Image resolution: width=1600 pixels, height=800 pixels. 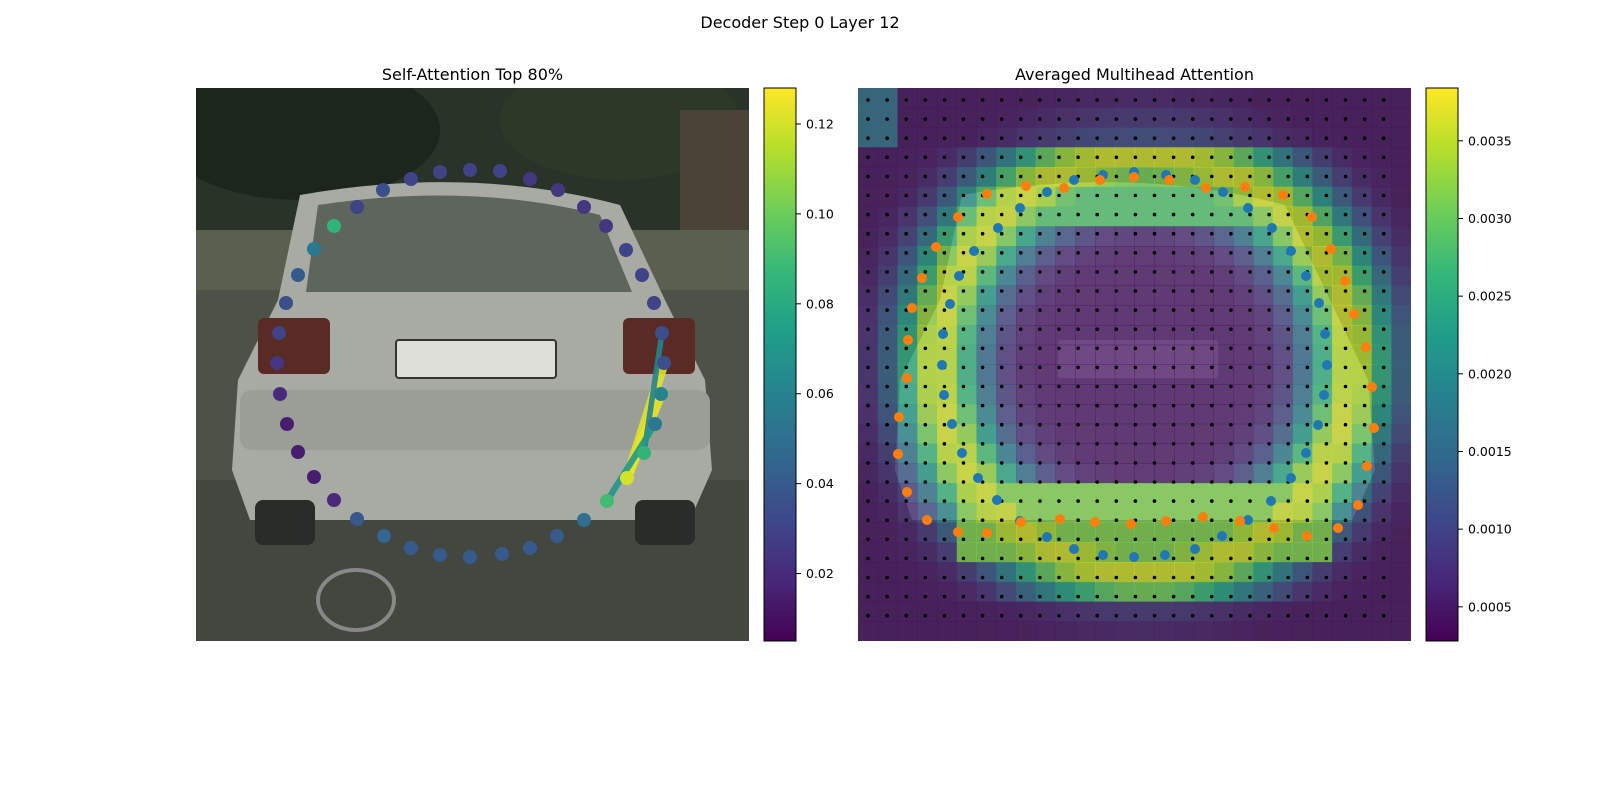 I want to click on colorbar-tick-label: 0.08, so click(x=820, y=303).